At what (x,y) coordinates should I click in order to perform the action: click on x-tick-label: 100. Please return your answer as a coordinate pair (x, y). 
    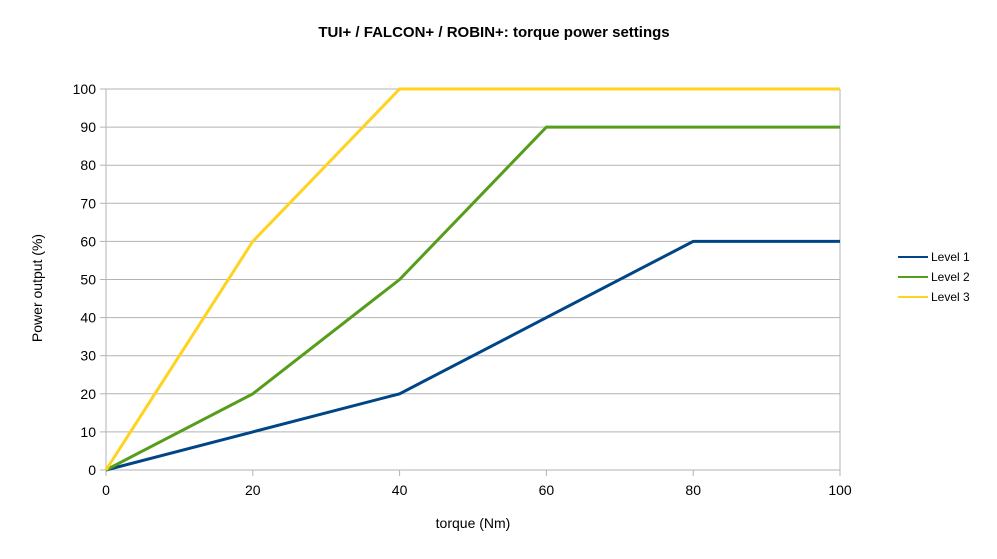
    Looking at the image, I should click on (840, 490).